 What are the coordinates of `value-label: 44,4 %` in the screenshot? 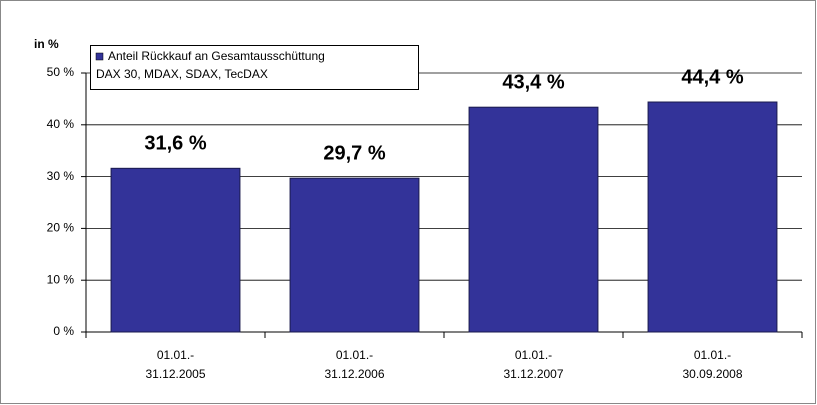 It's located at (712, 77).